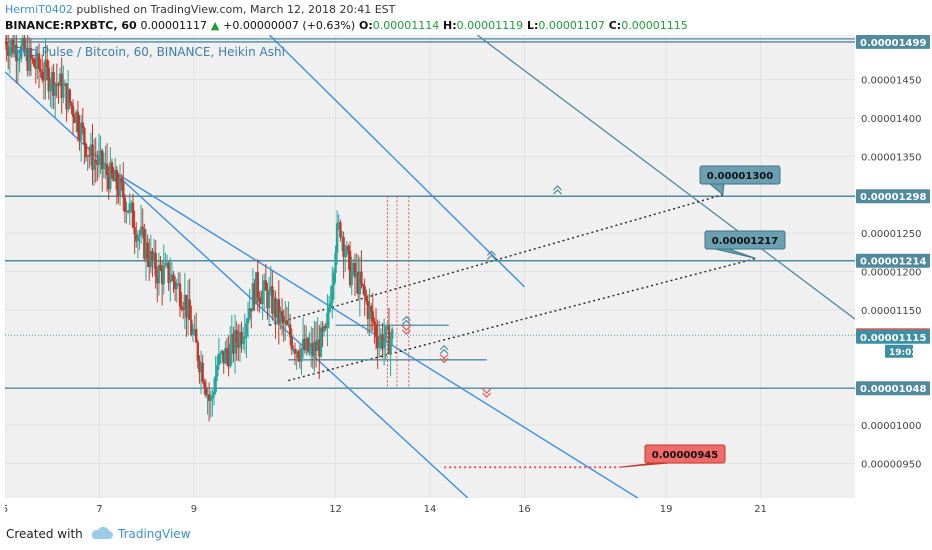 Image resolution: width=932 pixels, height=550 pixels. Describe the element at coordinates (6, 509) in the screenshot. I see `x-tick-label: 5` at that location.